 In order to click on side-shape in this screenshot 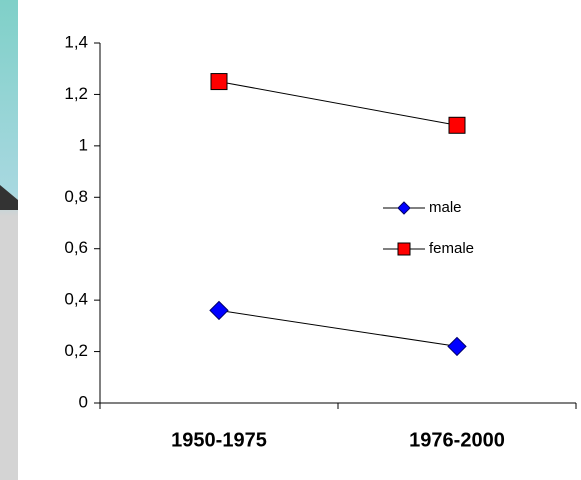, I will do `click(9, 197)`.